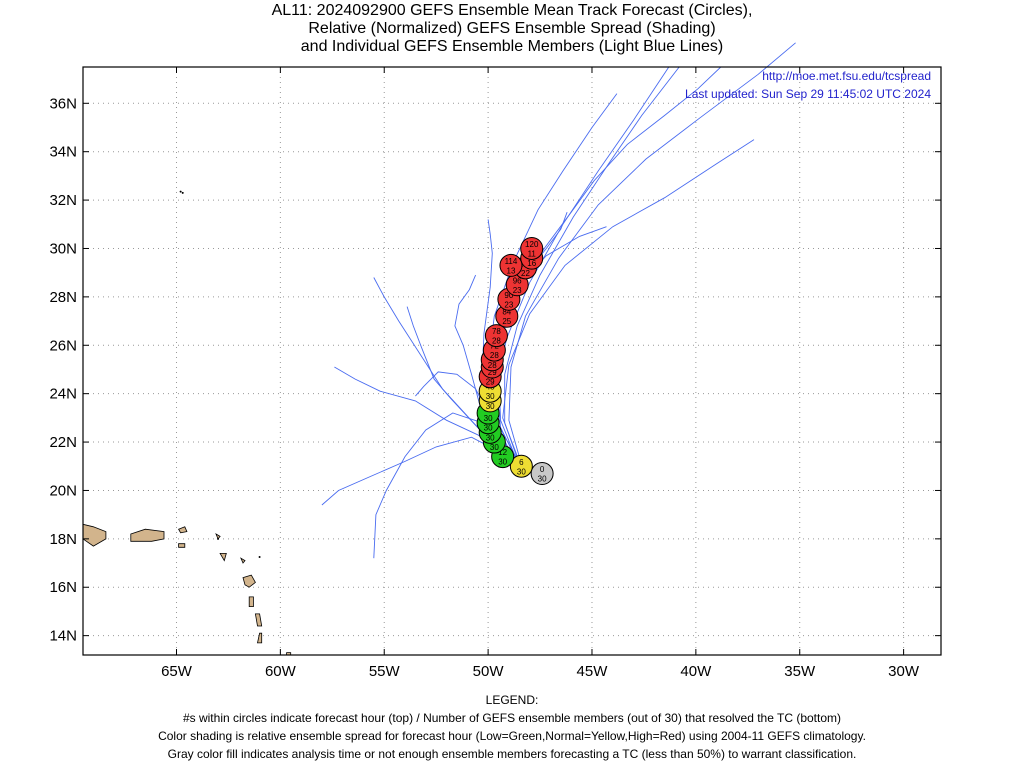  What do you see at coordinates (846, 76) in the screenshot?
I see `source-url: http://moe.met.fsu.edu/tcspread` at bounding box center [846, 76].